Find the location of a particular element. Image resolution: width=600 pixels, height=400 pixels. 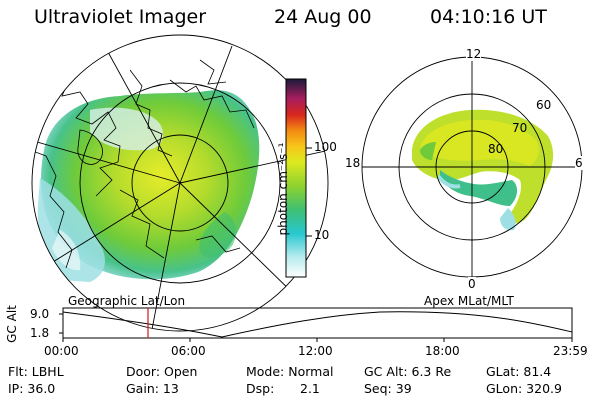

ytick-label-9: 9.0 is located at coordinates (40, 314).